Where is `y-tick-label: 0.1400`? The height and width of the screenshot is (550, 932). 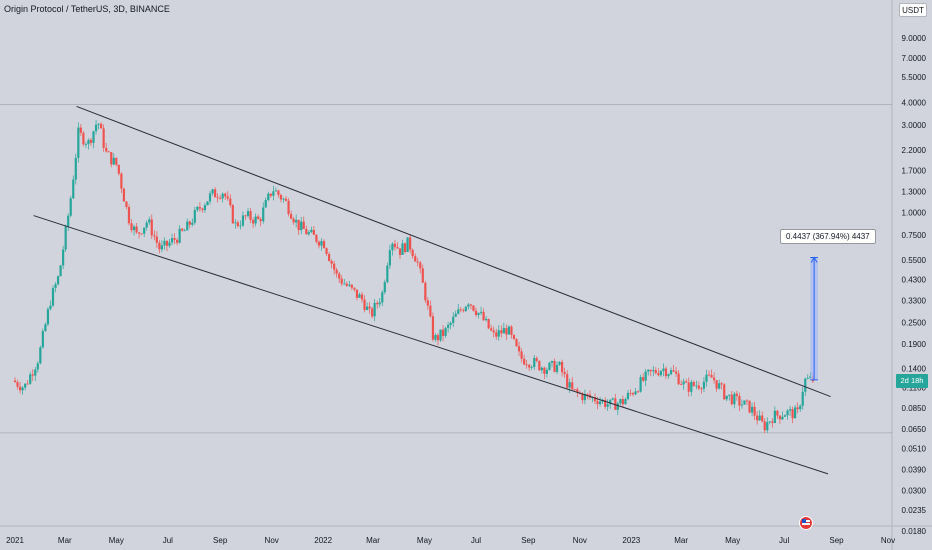 y-tick-label: 0.1400 is located at coordinates (914, 368).